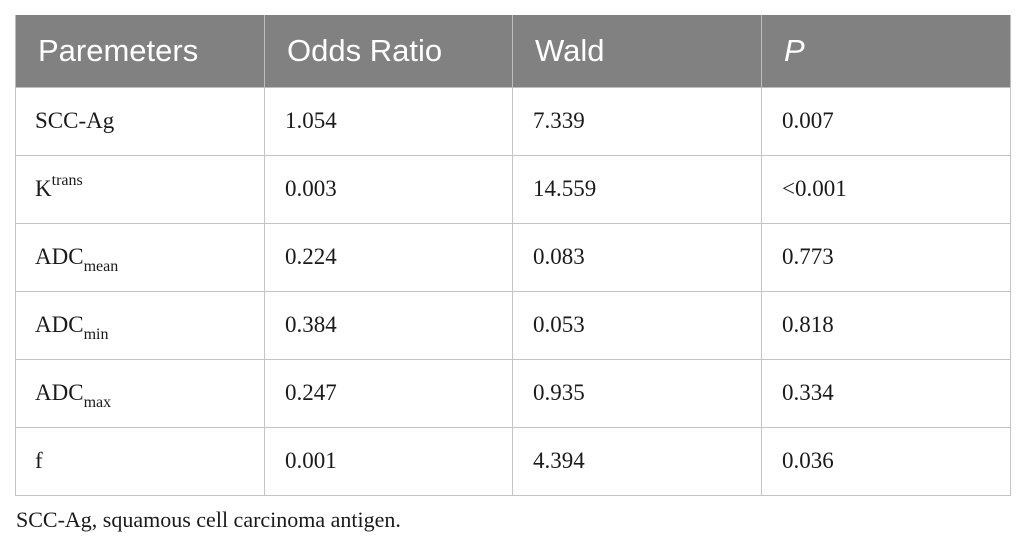 The width and height of the screenshot is (1026, 552). What do you see at coordinates (101, 266) in the screenshot?
I see `parameter-subscript: mean` at bounding box center [101, 266].